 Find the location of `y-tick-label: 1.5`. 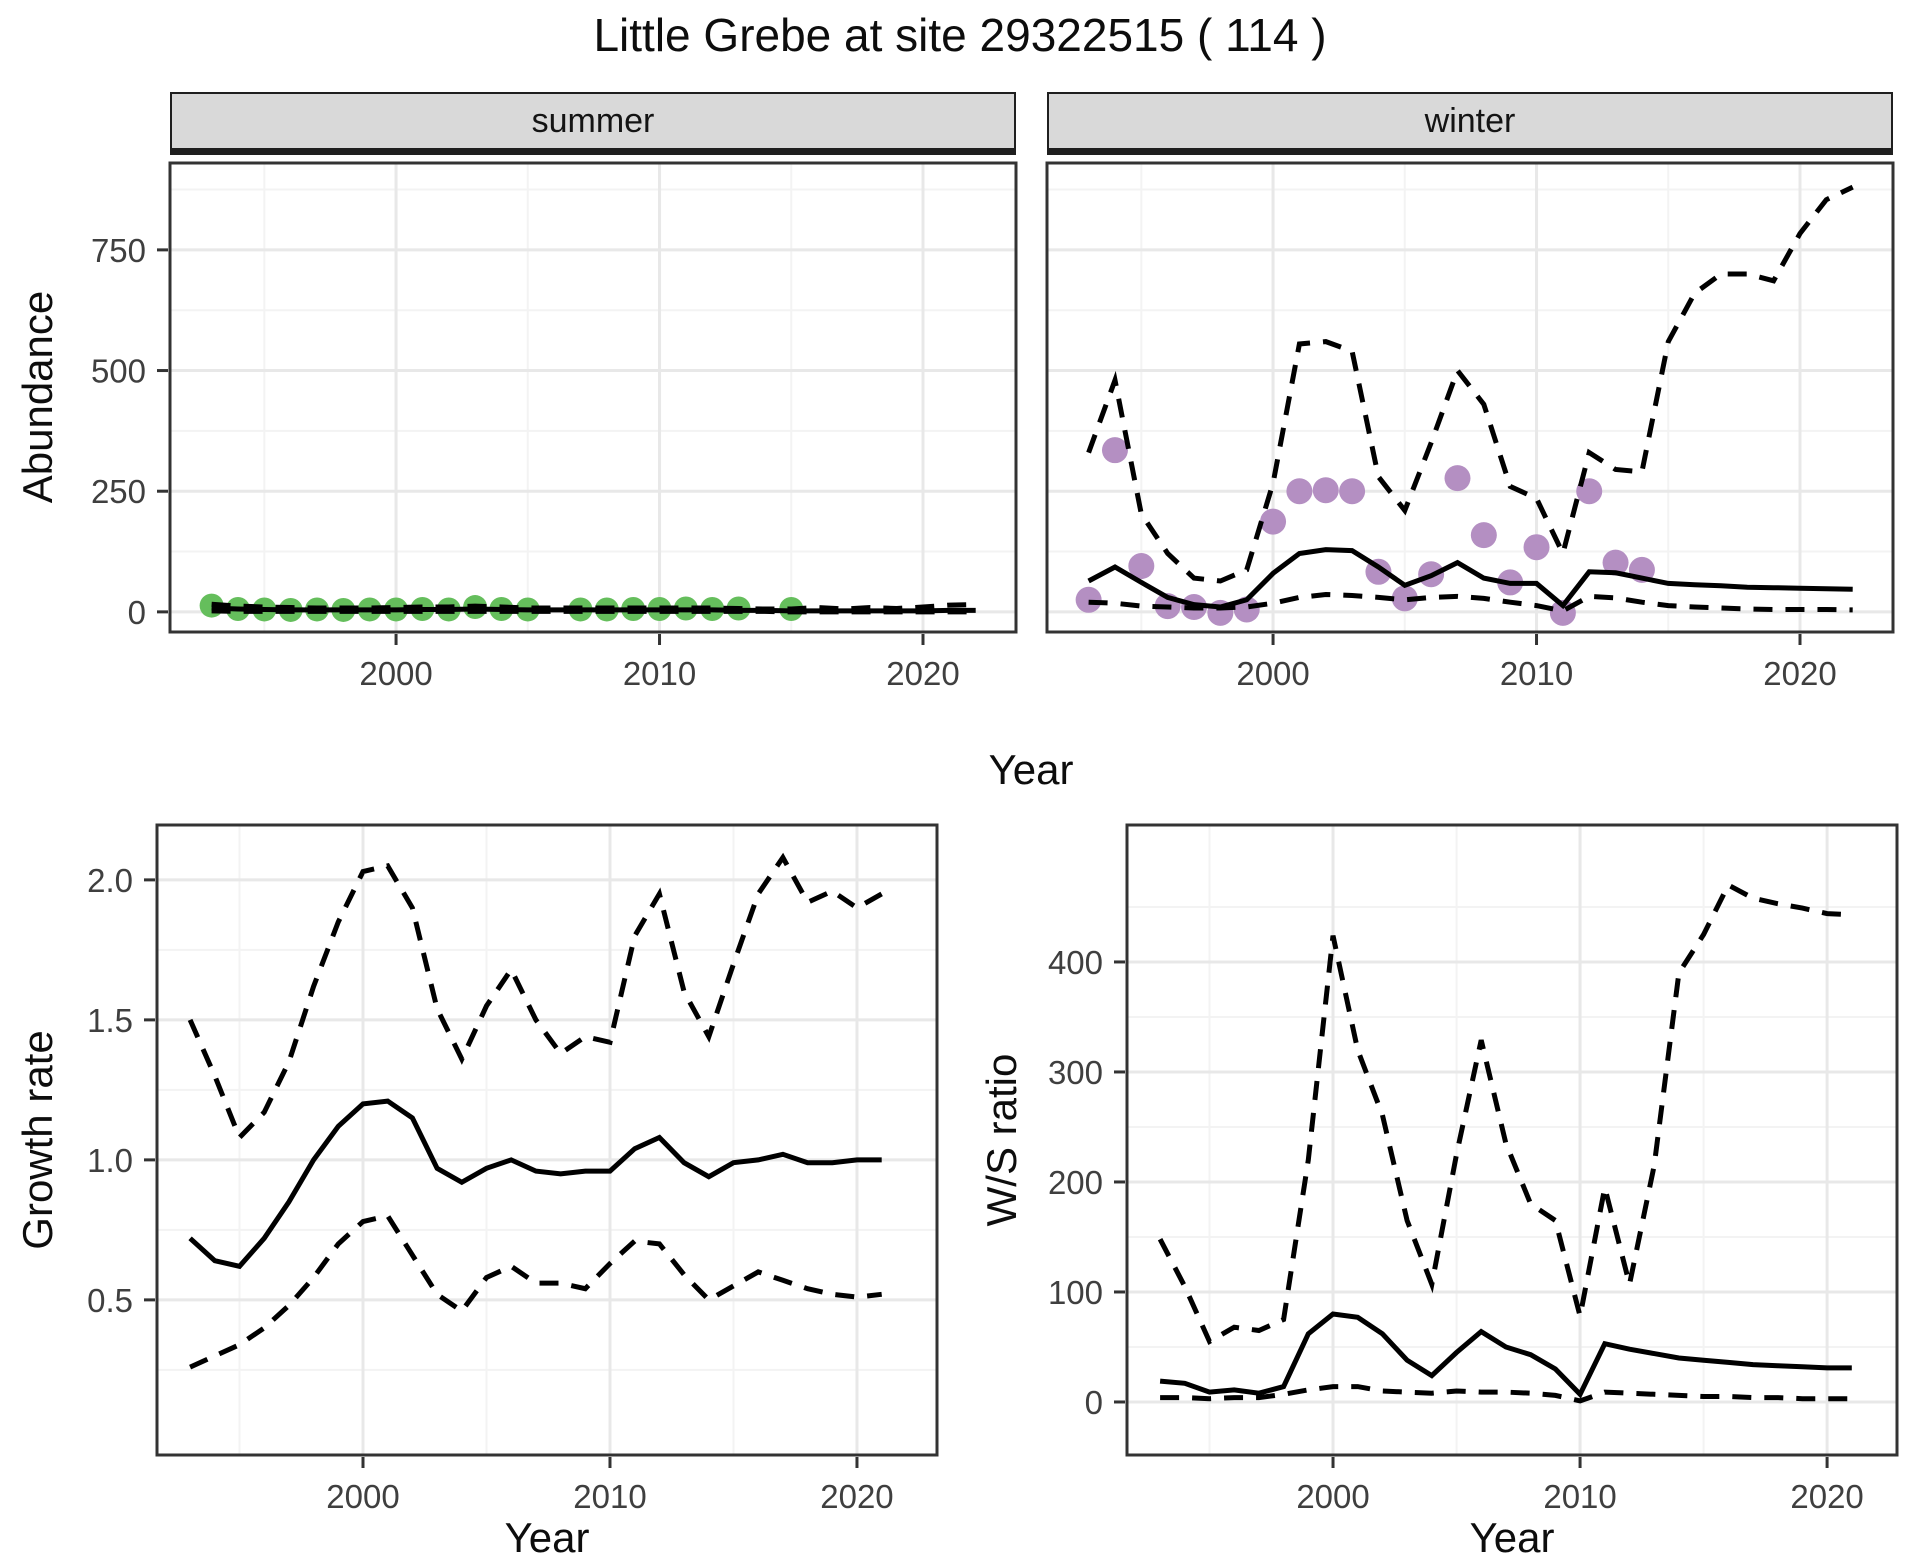

y-tick-label: 1.5 is located at coordinates (110, 1020).